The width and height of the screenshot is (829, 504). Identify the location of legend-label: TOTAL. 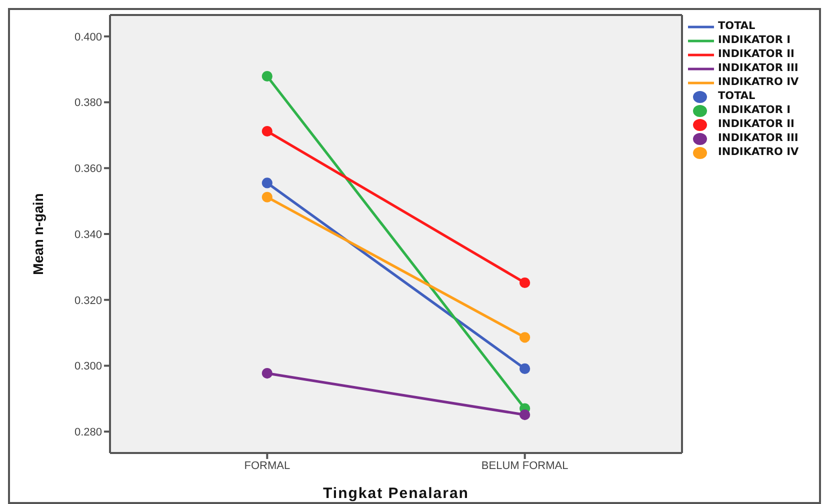
(737, 97).